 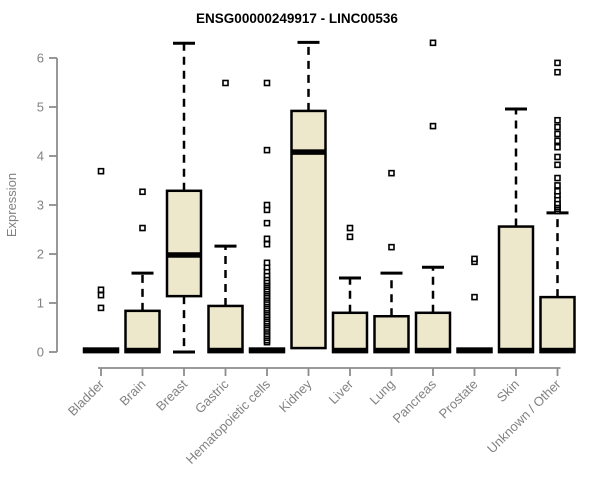 I want to click on boxplot-breast, so click(x=184, y=197).